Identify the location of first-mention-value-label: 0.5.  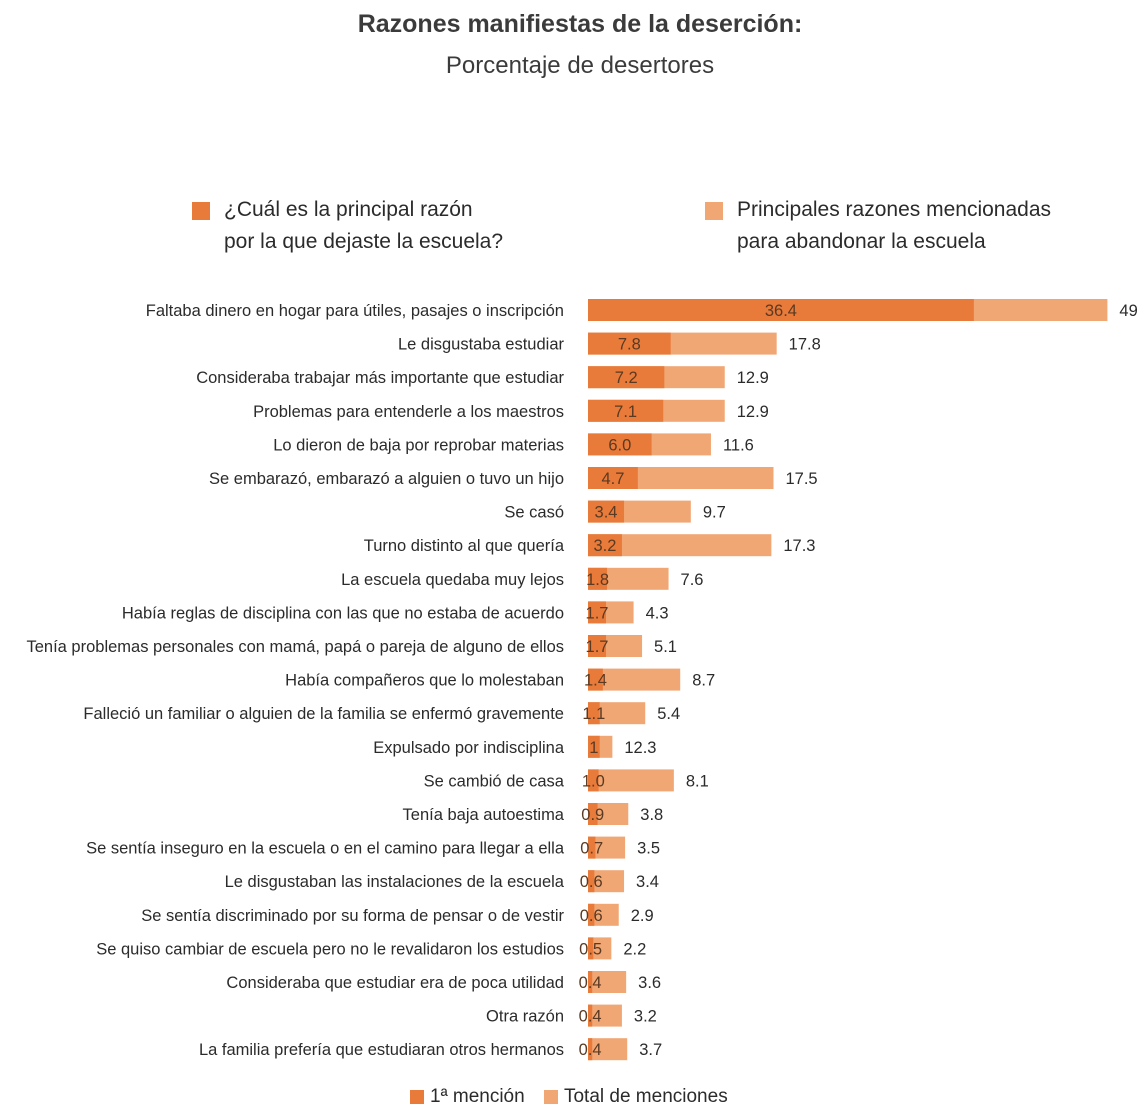
(590, 949).